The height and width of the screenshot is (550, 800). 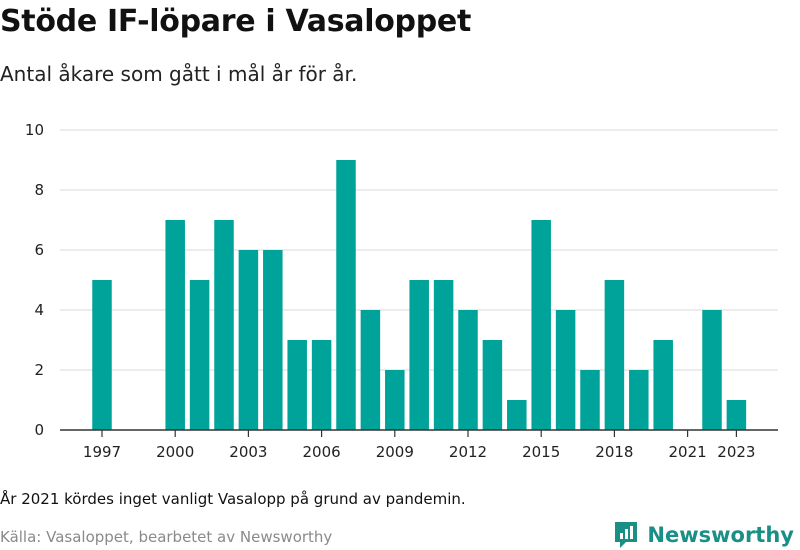 I want to click on y-tick-label: 8, so click(x=39, y=190).